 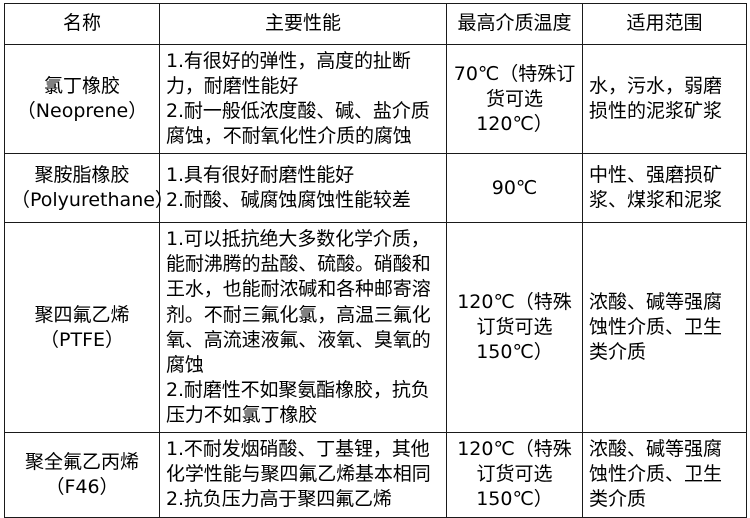 I want to click on material-name-cn: 聚四氟乙烯, so click(x=82, y=314).